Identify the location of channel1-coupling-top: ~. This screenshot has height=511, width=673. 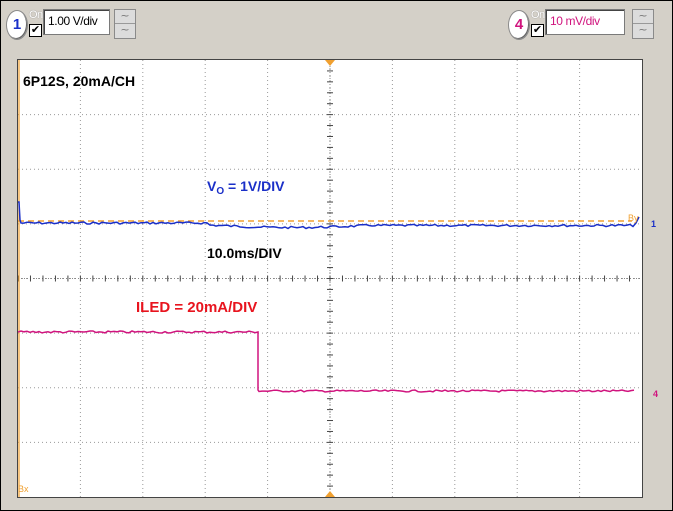
(125, 17).